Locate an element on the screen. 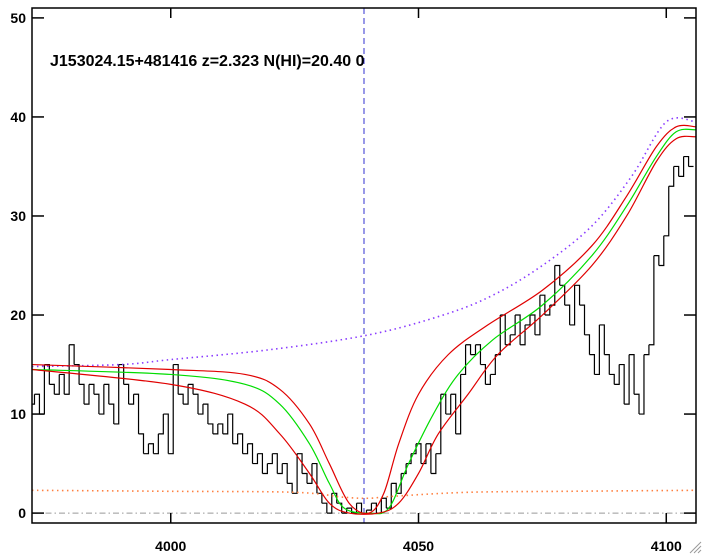 The image size is (704, 556). y-tick-label: 30 is located at coordinates (18, 216).